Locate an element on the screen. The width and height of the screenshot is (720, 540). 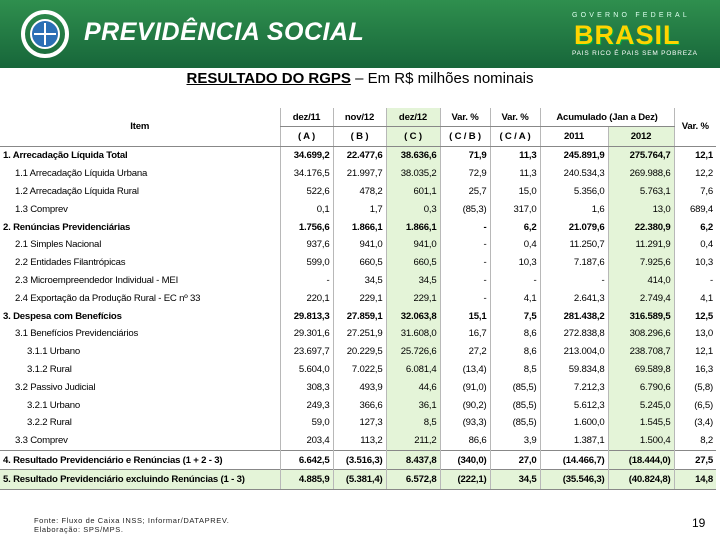
slogan: PAIS RICO É PAIS SEM POBREZA is located at coordinates (635, 53).